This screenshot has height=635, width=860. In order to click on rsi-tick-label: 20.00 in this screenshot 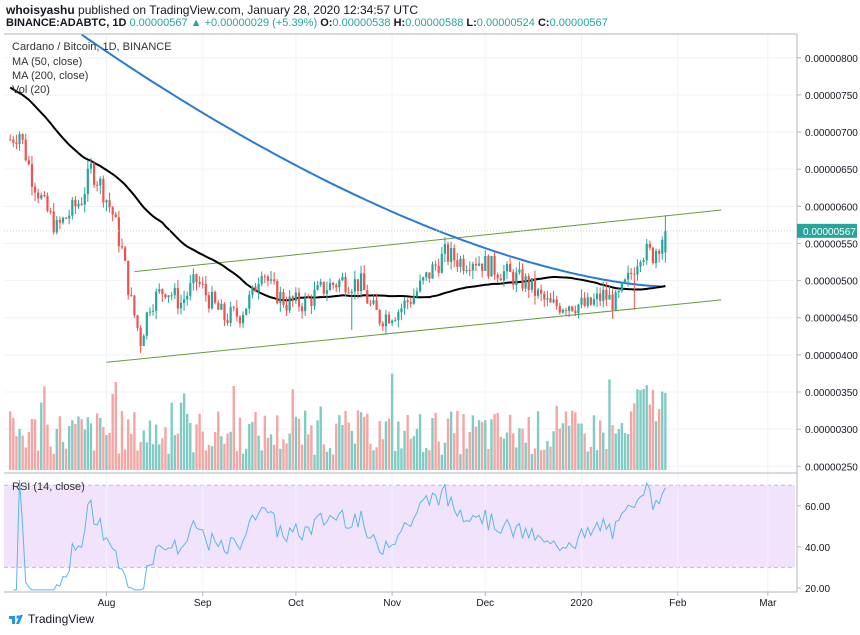, I will do `click(817, 589)`.